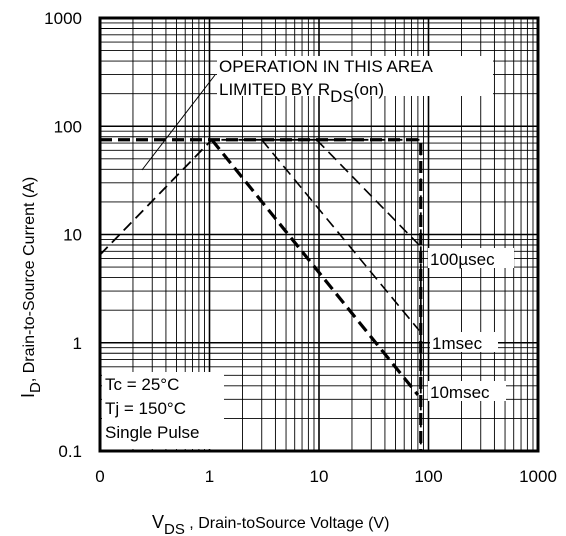 The width and height of the screenshot is (566, 536). What do you see at coordinates (428, 476) in the screenshot?
I see `x-tick-label: 100` at bounding box center [428, 476].